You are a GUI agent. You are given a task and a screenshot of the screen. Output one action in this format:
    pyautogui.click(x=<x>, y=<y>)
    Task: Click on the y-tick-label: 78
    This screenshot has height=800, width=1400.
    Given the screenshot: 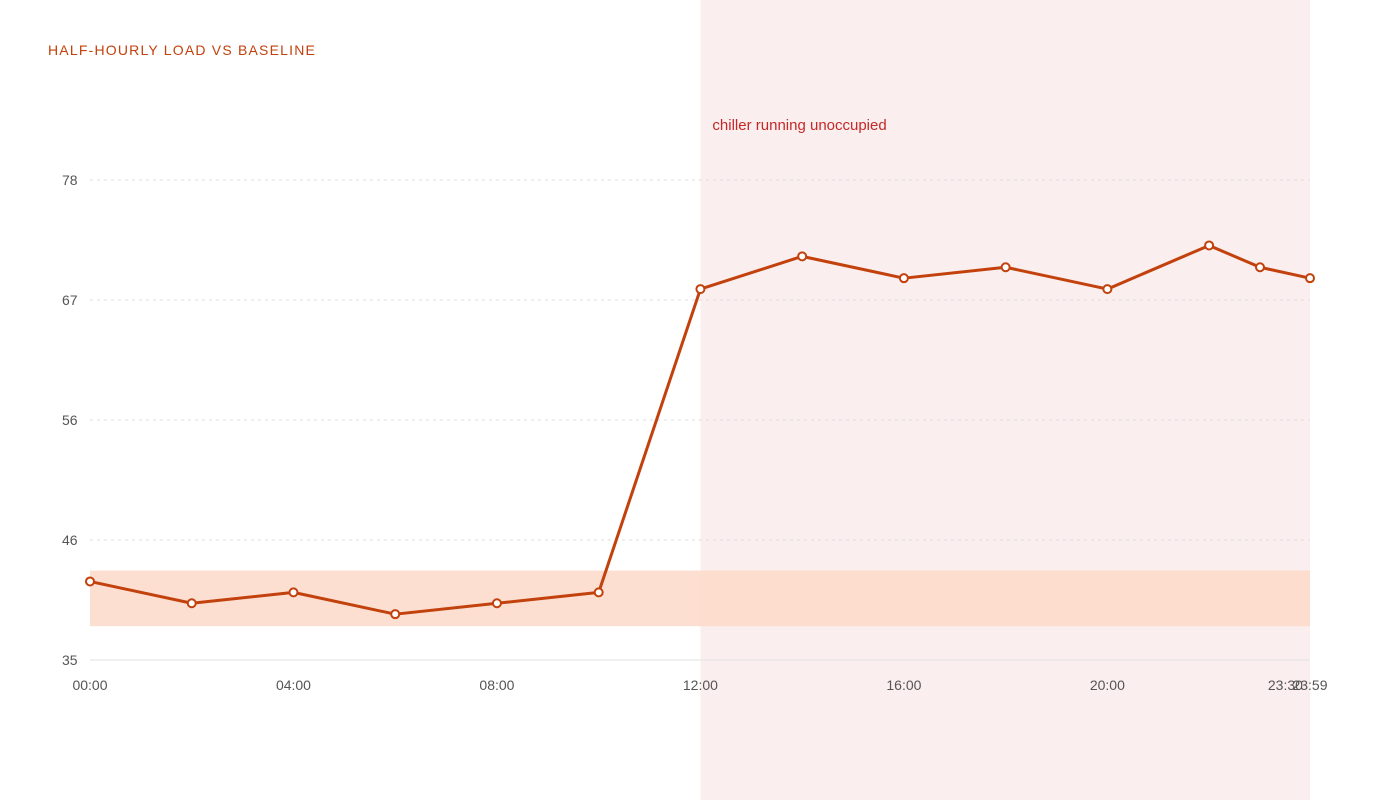 What is the action you would take?
    pyautogui.click(x=70, y=180)
    